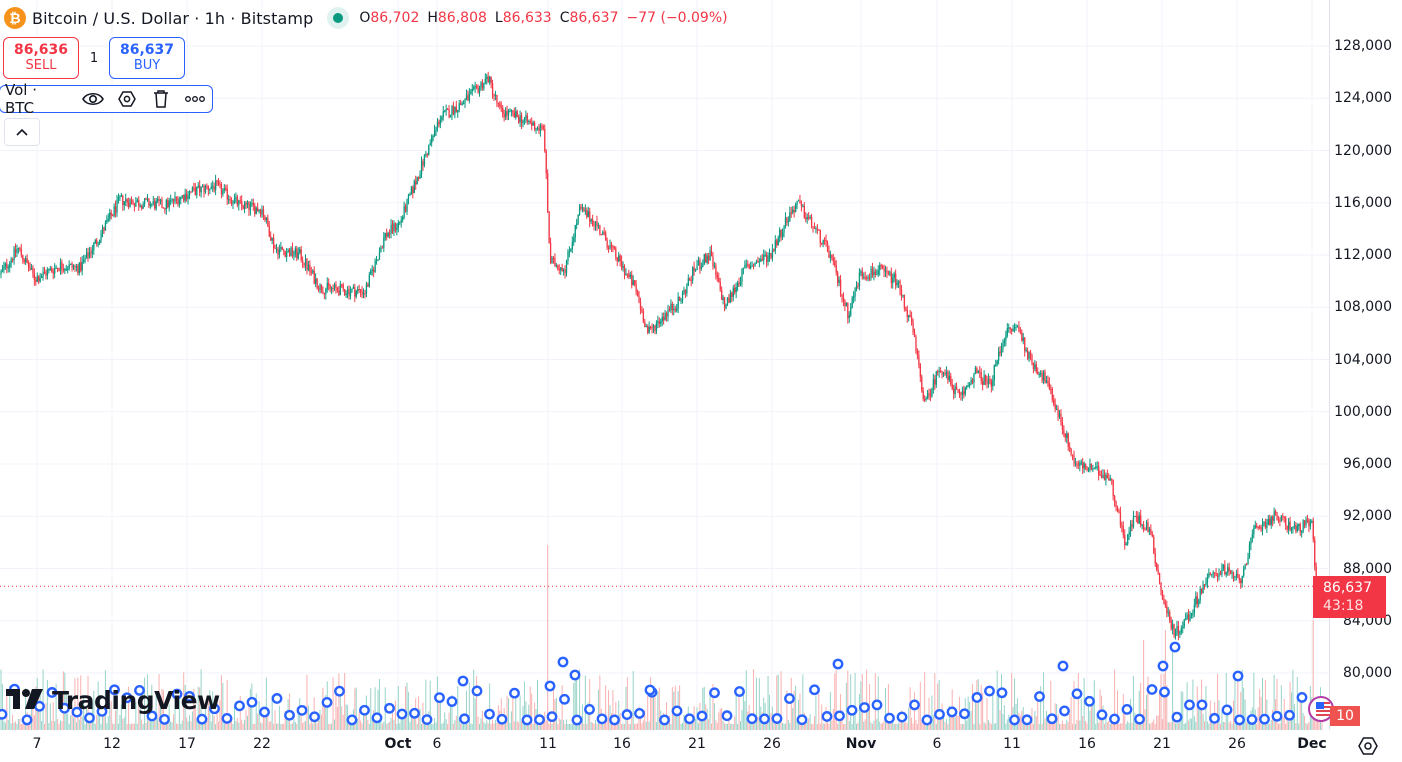 This screenshot has width=1402, height=762. What do you see at coordinates (1367, 568) in the screenshot?
I see `price-axis-label: 88,000` at bounding box center [1367, 568].